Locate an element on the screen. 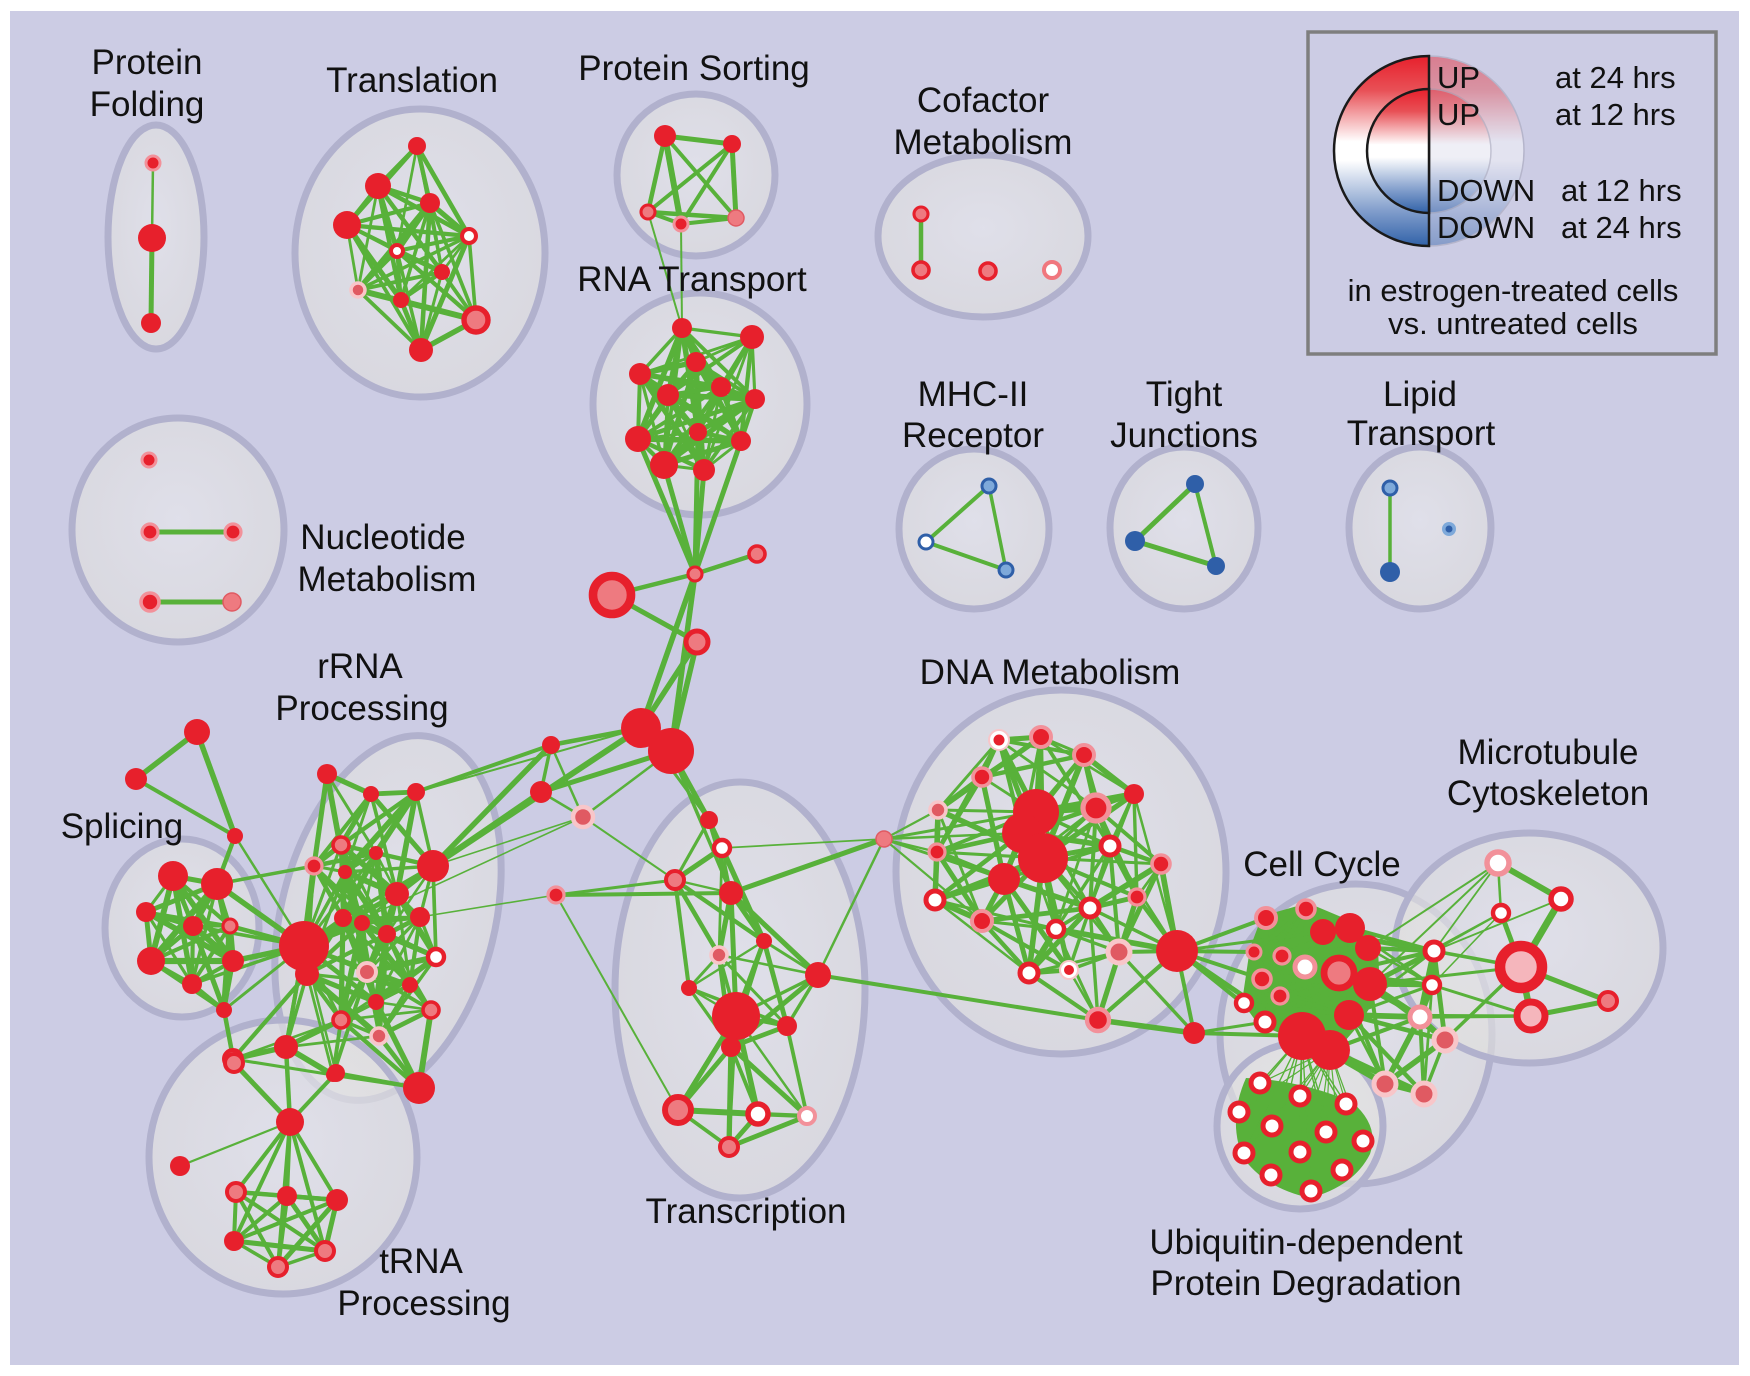 The width and height of the screenshot is (1750, 1376). svg-text: Nucleotide is located at coordinates (382, 537).